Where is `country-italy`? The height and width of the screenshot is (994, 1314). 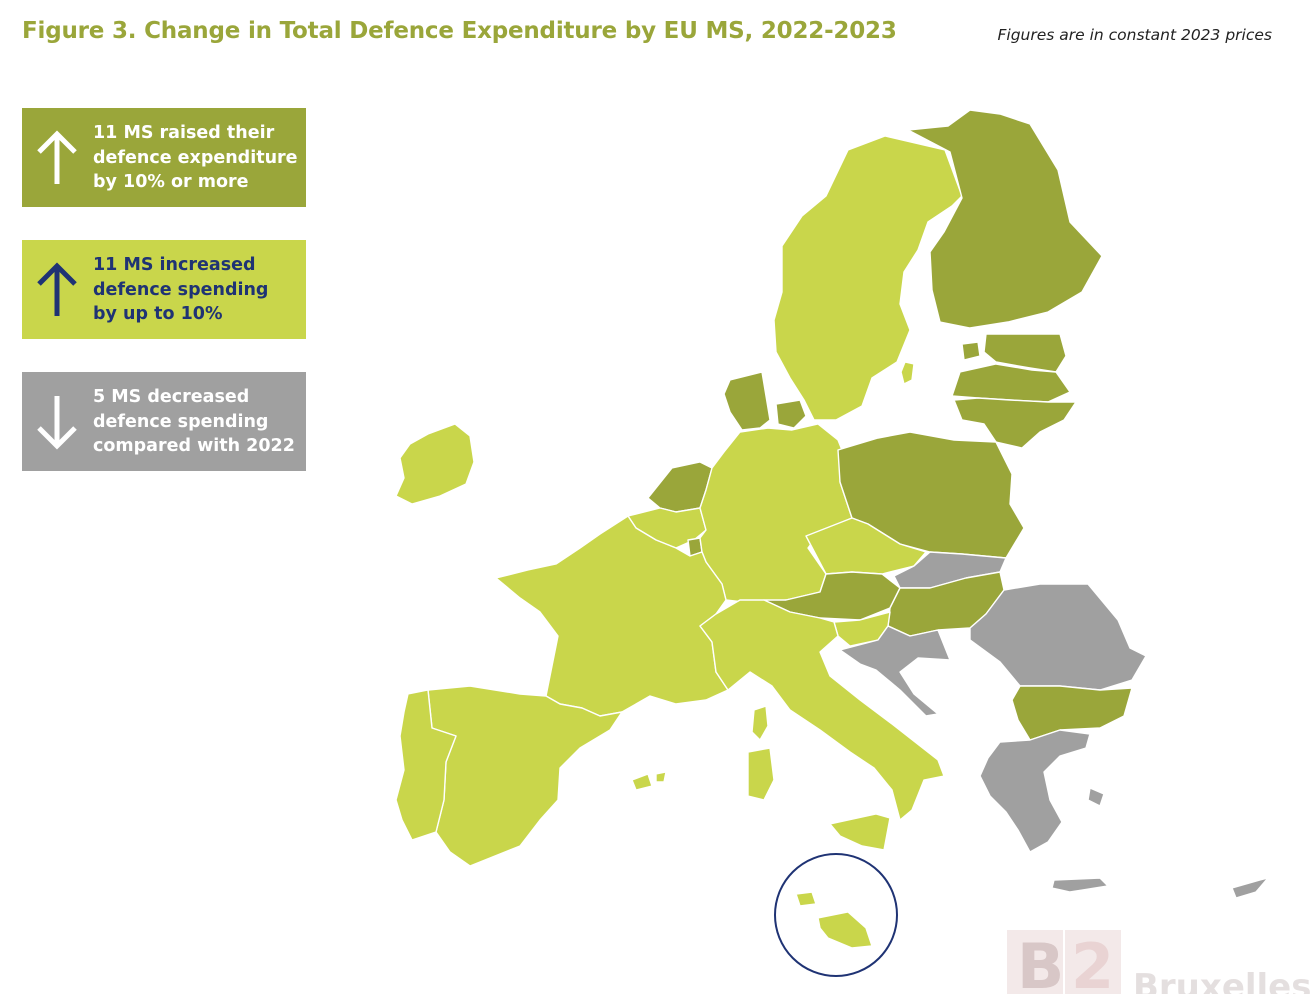 country-italy is located at coordinates (822, 710).